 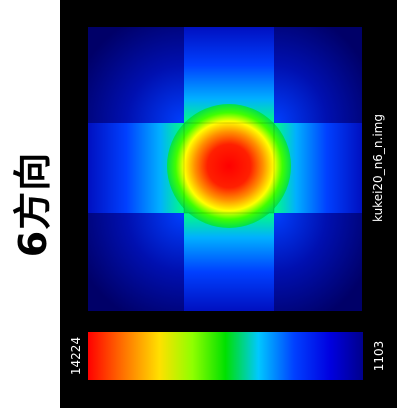 I want to click on colorbar-max-label: 14224, so click(x=76, y=356).